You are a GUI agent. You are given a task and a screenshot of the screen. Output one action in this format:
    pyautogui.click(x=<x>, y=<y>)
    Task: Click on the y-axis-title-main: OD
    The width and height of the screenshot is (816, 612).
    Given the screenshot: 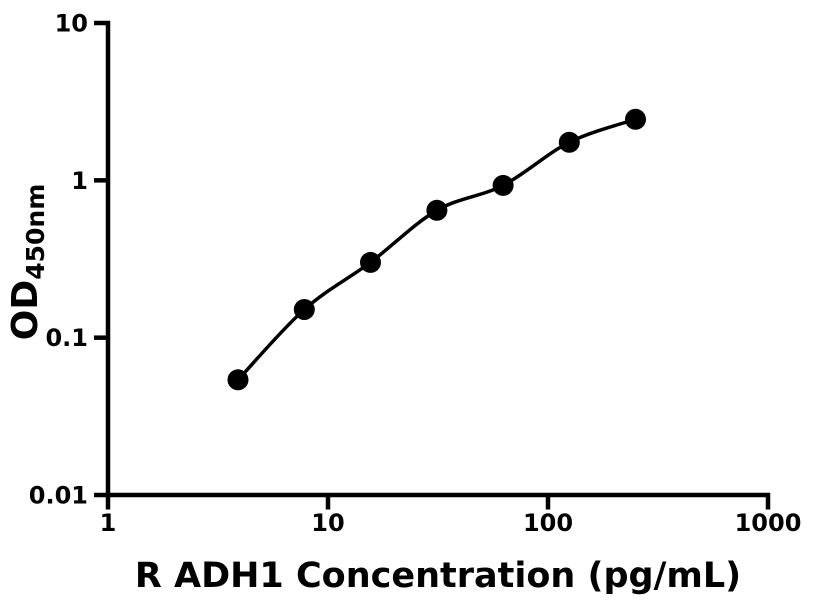 What is the action you would take?
    pyautogui.click(x=25, y=310)
    